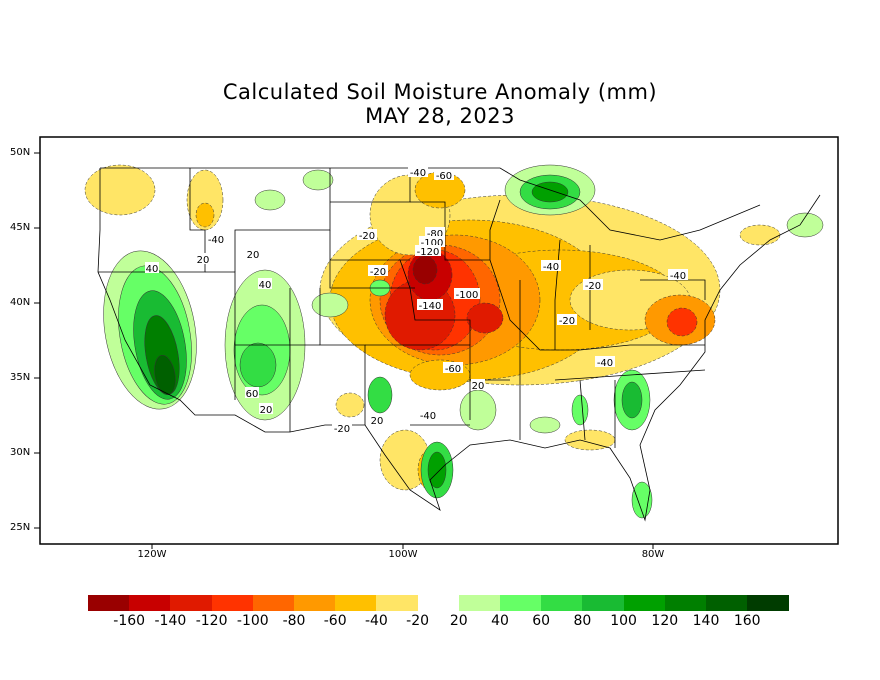 The image size is (880, 680). Describe the element at coordinates (403, 554) in the screenshot. I see `lon-label: 100W` at that location.